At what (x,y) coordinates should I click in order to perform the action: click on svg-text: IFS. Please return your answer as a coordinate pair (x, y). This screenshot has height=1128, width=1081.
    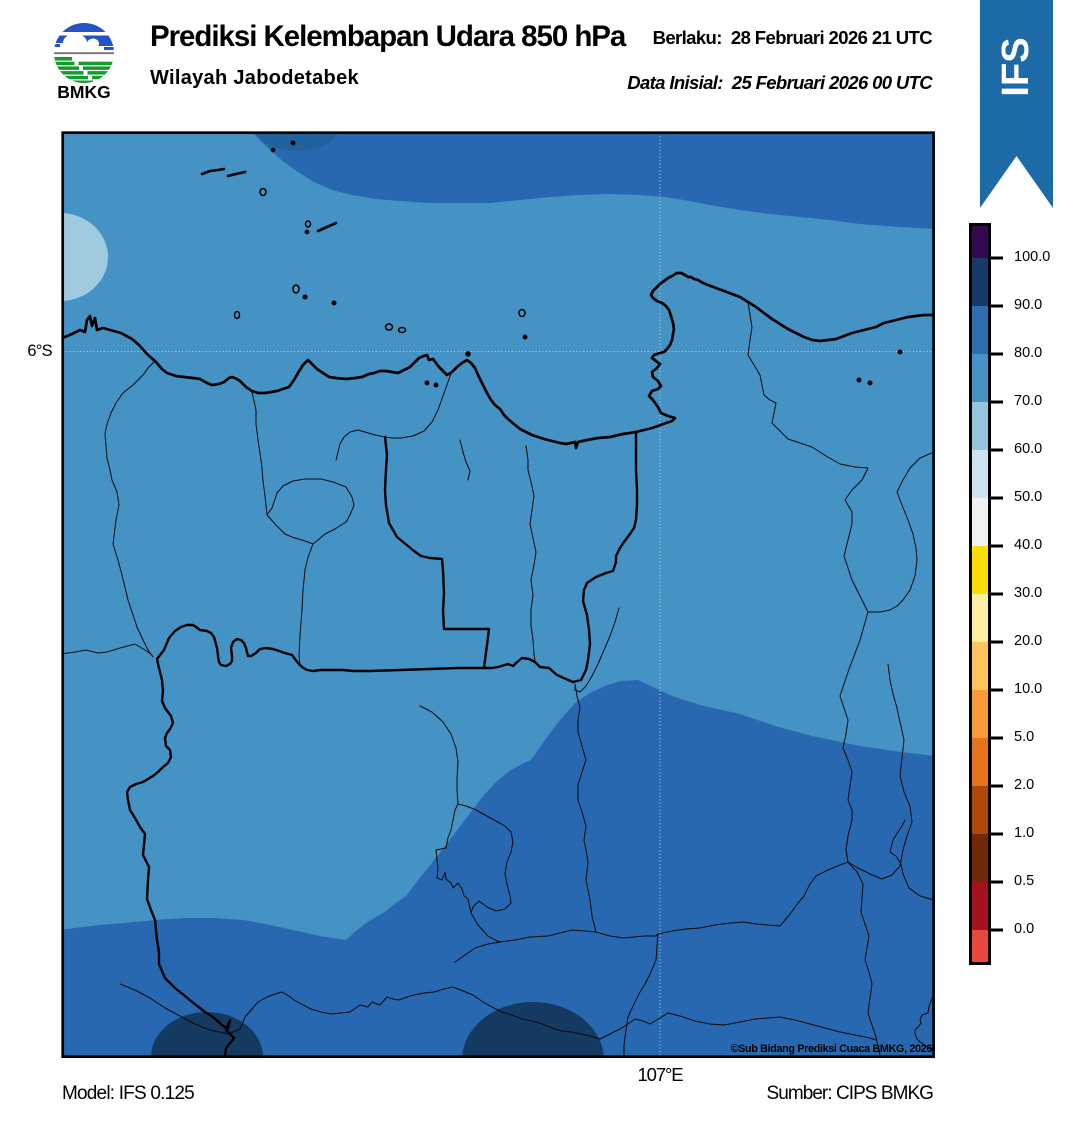
    Looking at the image, I should click on (1016, 66).